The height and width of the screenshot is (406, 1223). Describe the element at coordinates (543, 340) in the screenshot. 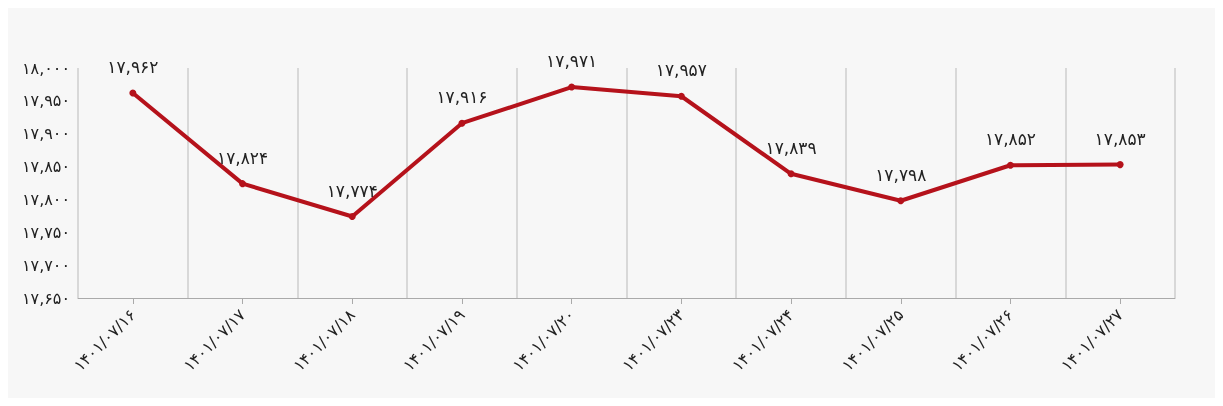

I see `x-tick-label: ۱۴۰۱/۰۷/۲۰` at that location.